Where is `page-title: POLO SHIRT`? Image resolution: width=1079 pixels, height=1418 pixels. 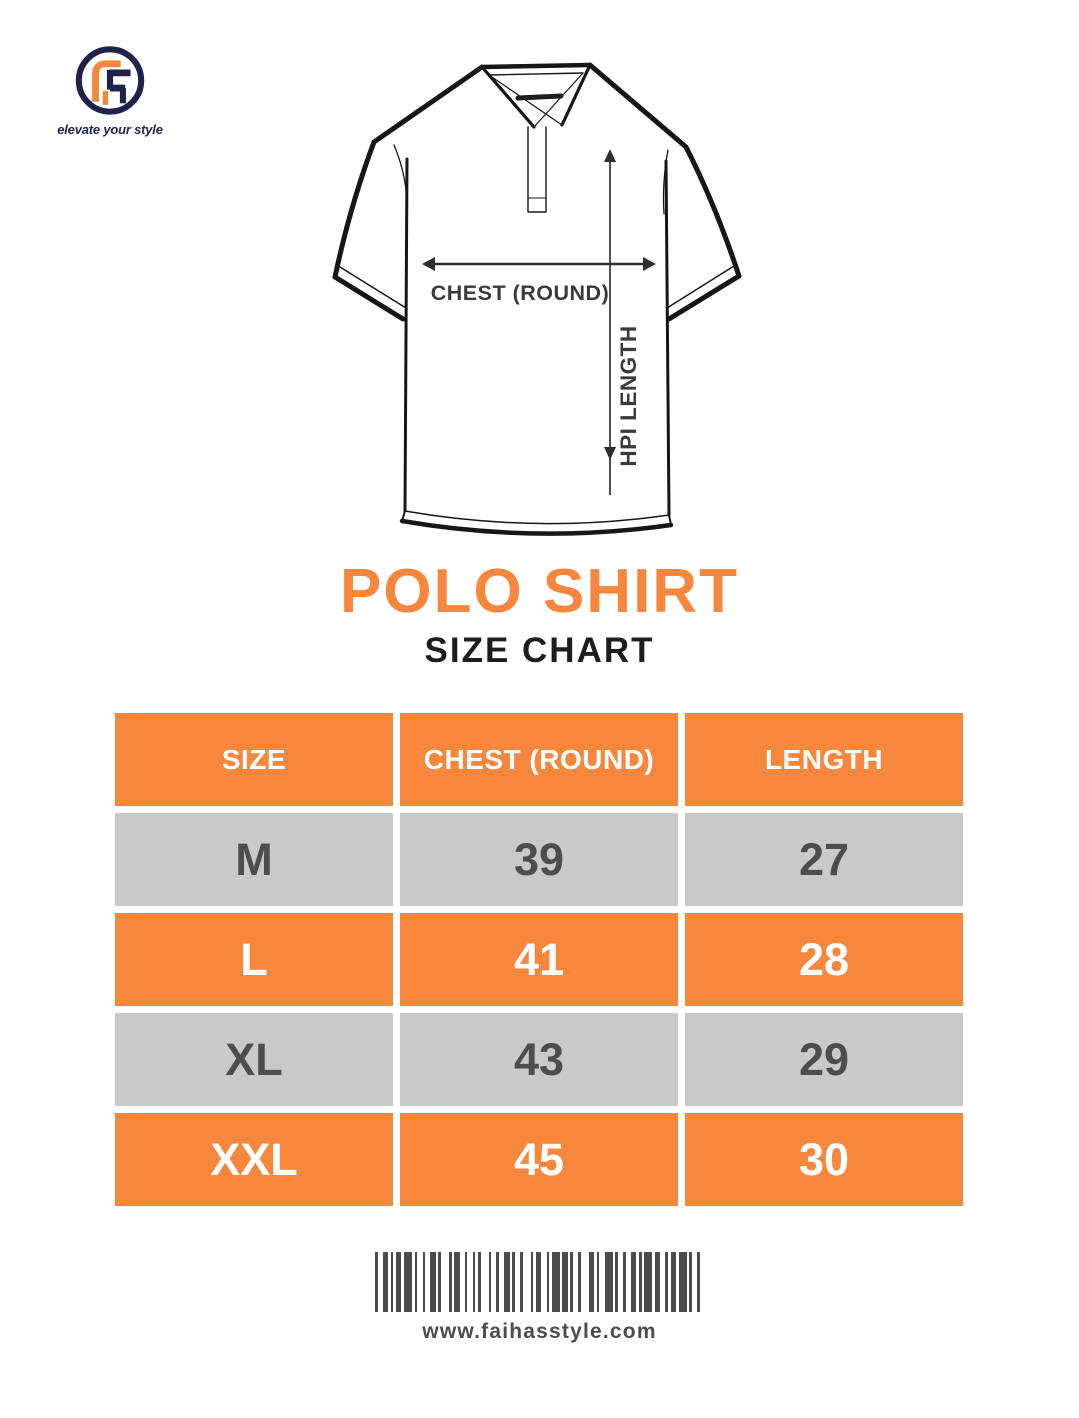 page-title: POLO SHIRT is located at coordinates (539, 591).